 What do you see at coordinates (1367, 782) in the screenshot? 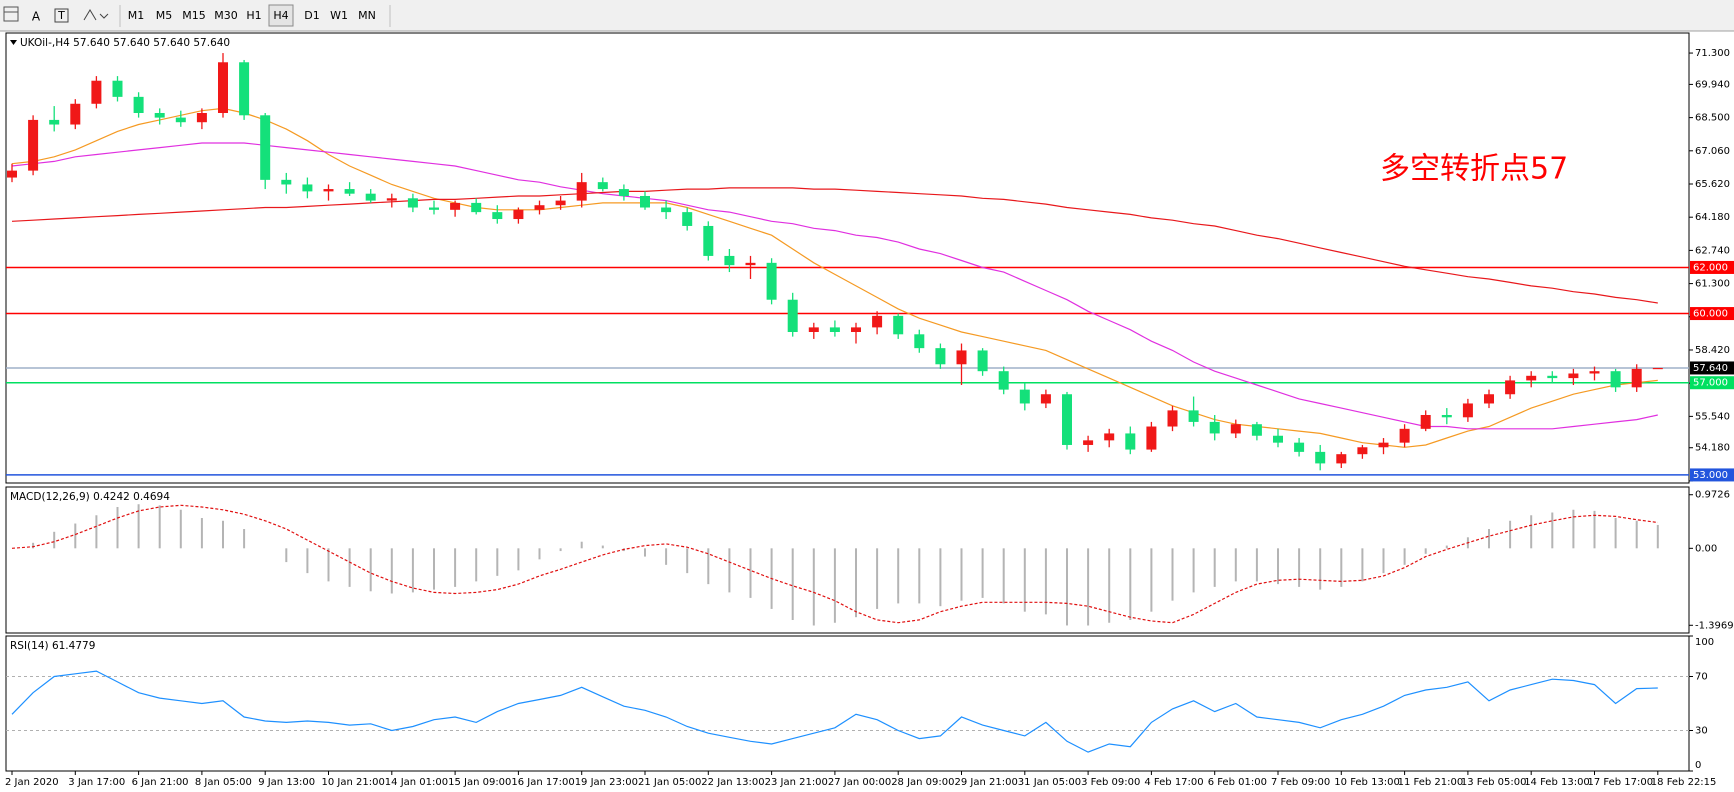
I see `x-tick-label: 10 Feb 13:00` at bounding box center [1367, 782].